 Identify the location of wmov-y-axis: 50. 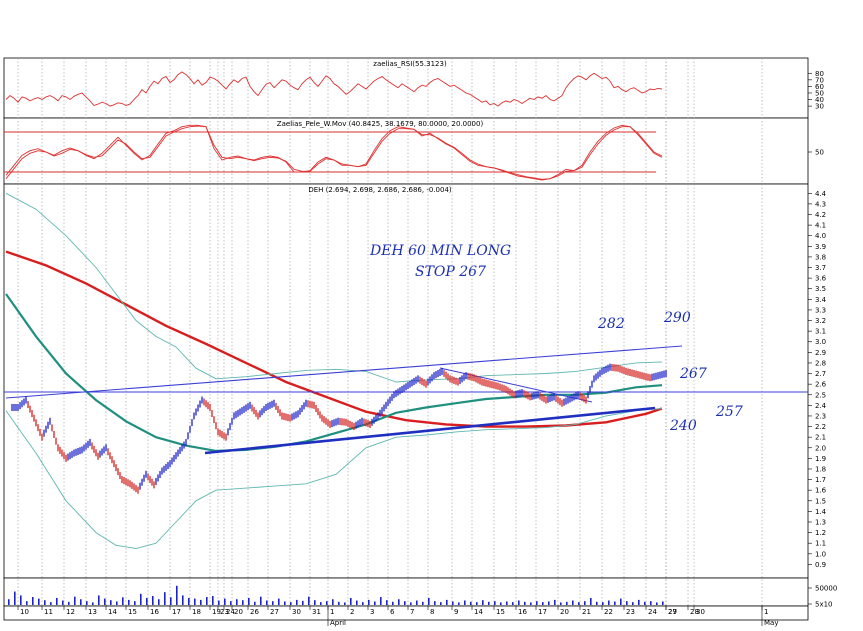
(816, 153).